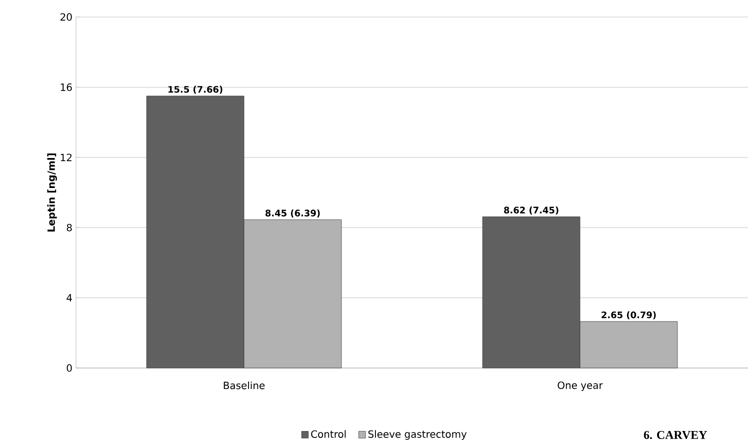 Image resolution: width=748 pixels, height=445 pixels. I want to click on legend-label: Control, so click(328, 434).